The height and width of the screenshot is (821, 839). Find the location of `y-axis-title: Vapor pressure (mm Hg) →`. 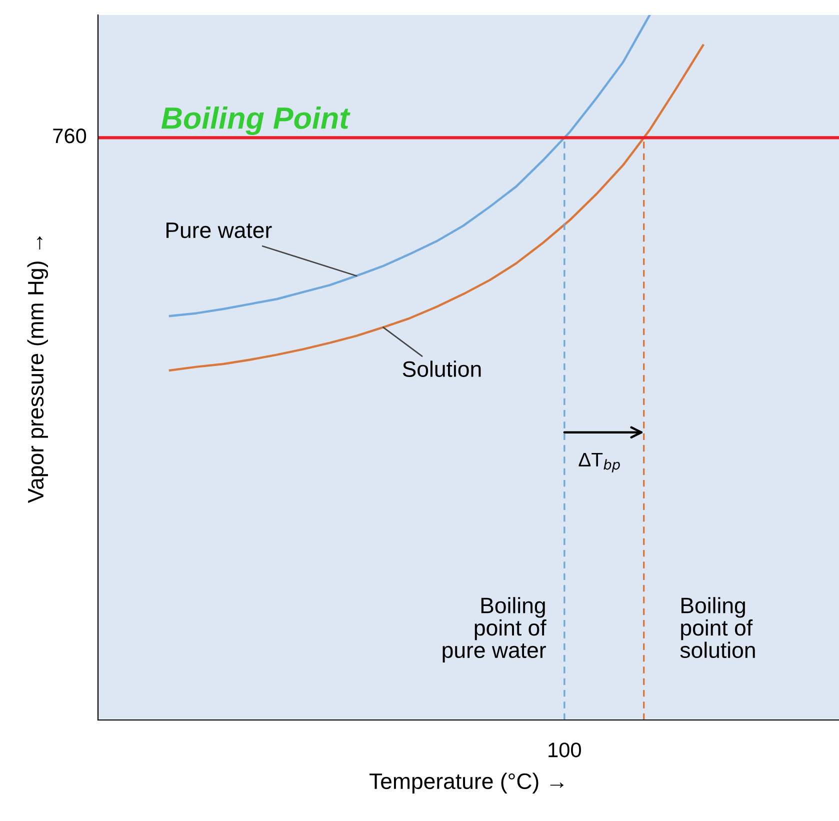

y-axis-title: Vapor pressure (mm Hg) → is located at coordinates (37, 370).